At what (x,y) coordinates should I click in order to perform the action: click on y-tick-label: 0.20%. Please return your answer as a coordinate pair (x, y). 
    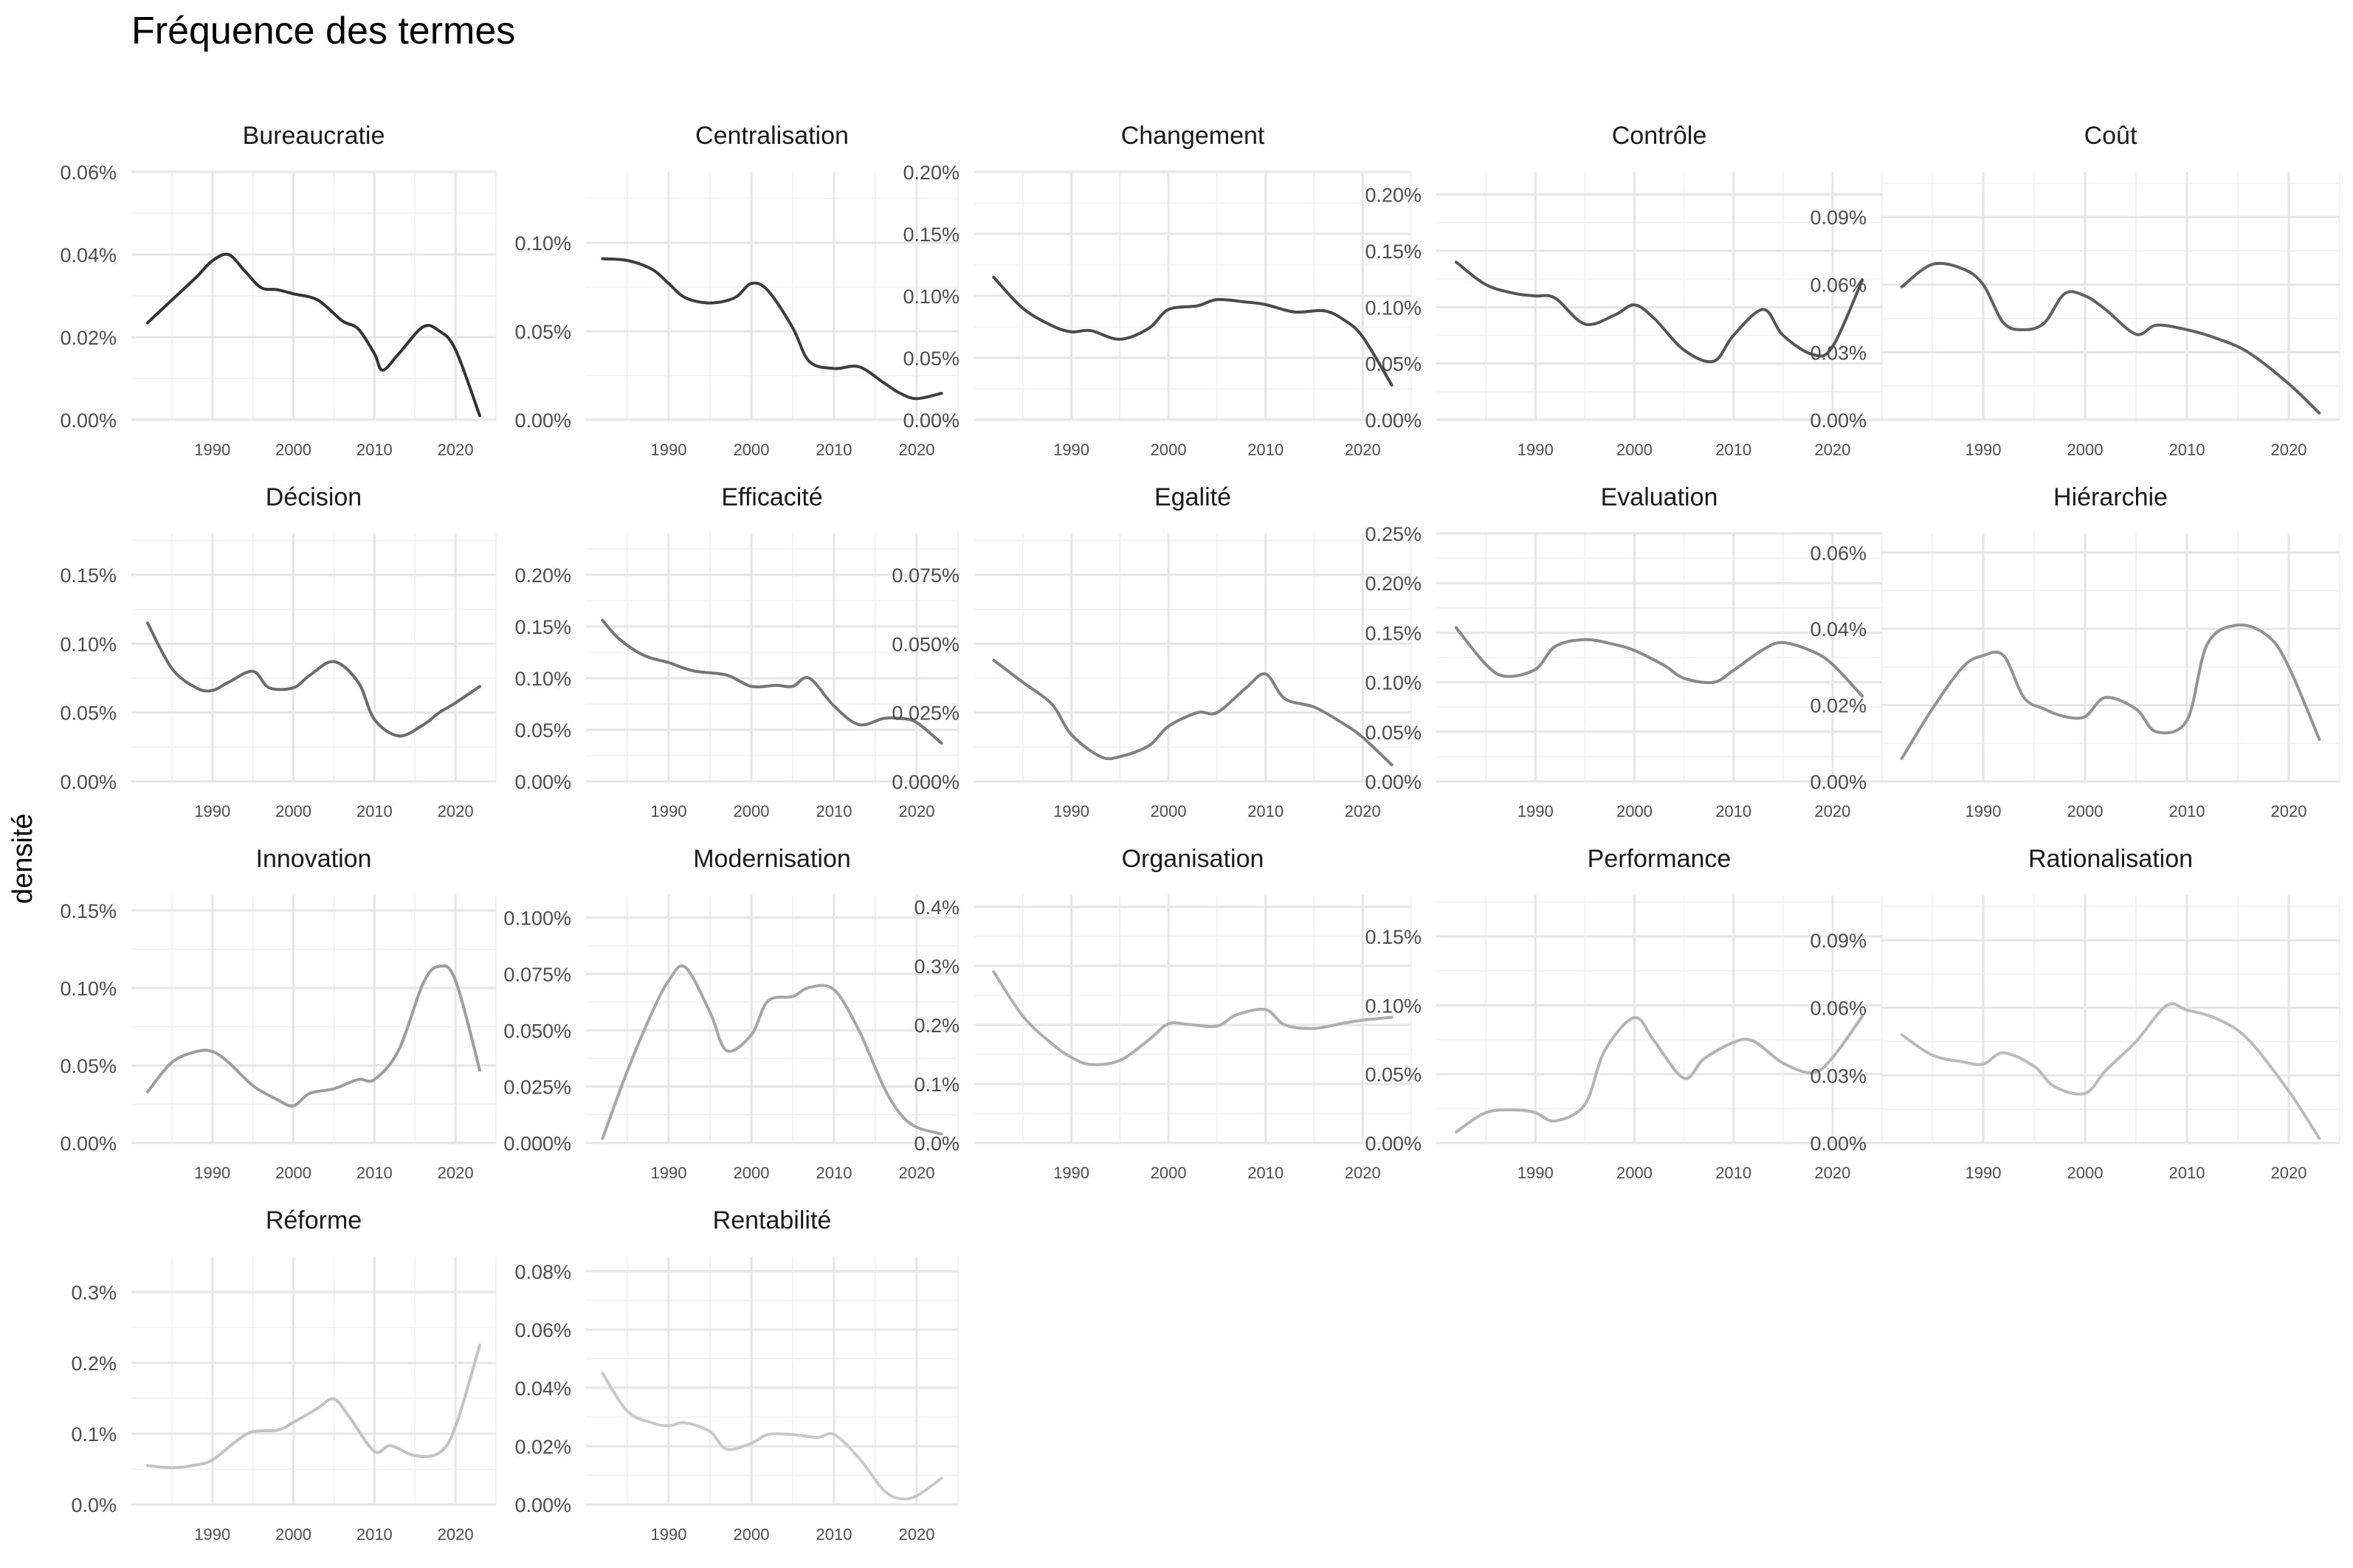
    Looking at the image, I should click on (542, 575).